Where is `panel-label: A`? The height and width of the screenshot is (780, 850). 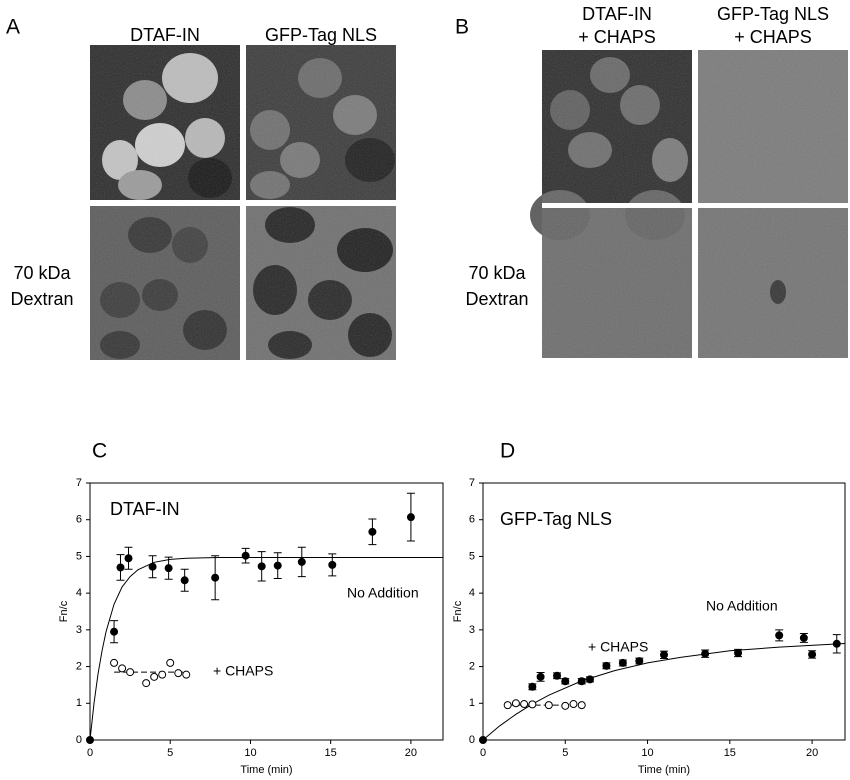
panel-label: A is located at coordinates (13, 27).